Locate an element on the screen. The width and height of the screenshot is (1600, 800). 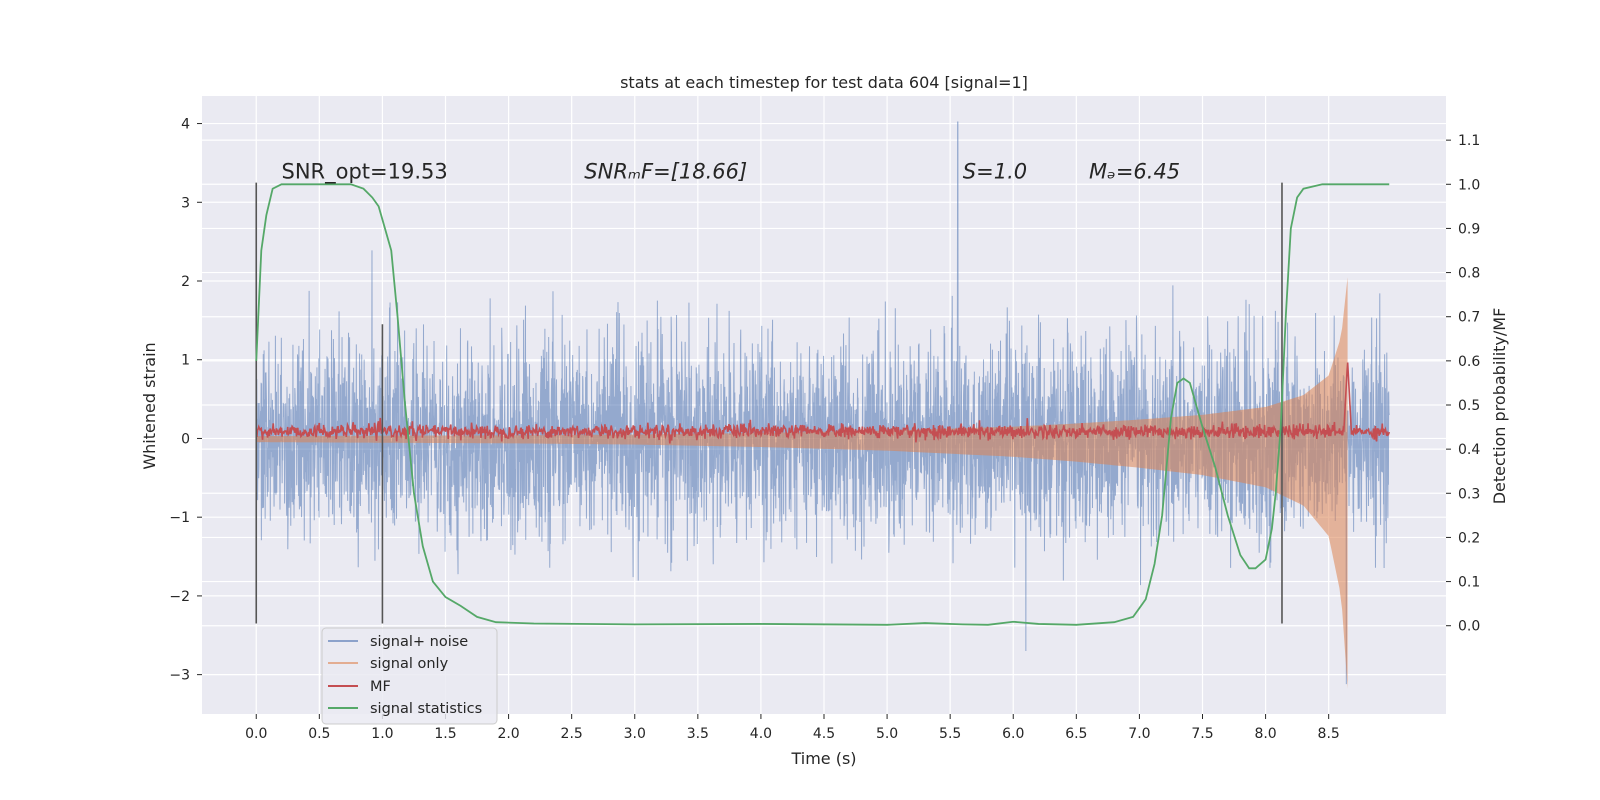
y2-tick-label: 0.5 is located at coordinates (1469, 406).